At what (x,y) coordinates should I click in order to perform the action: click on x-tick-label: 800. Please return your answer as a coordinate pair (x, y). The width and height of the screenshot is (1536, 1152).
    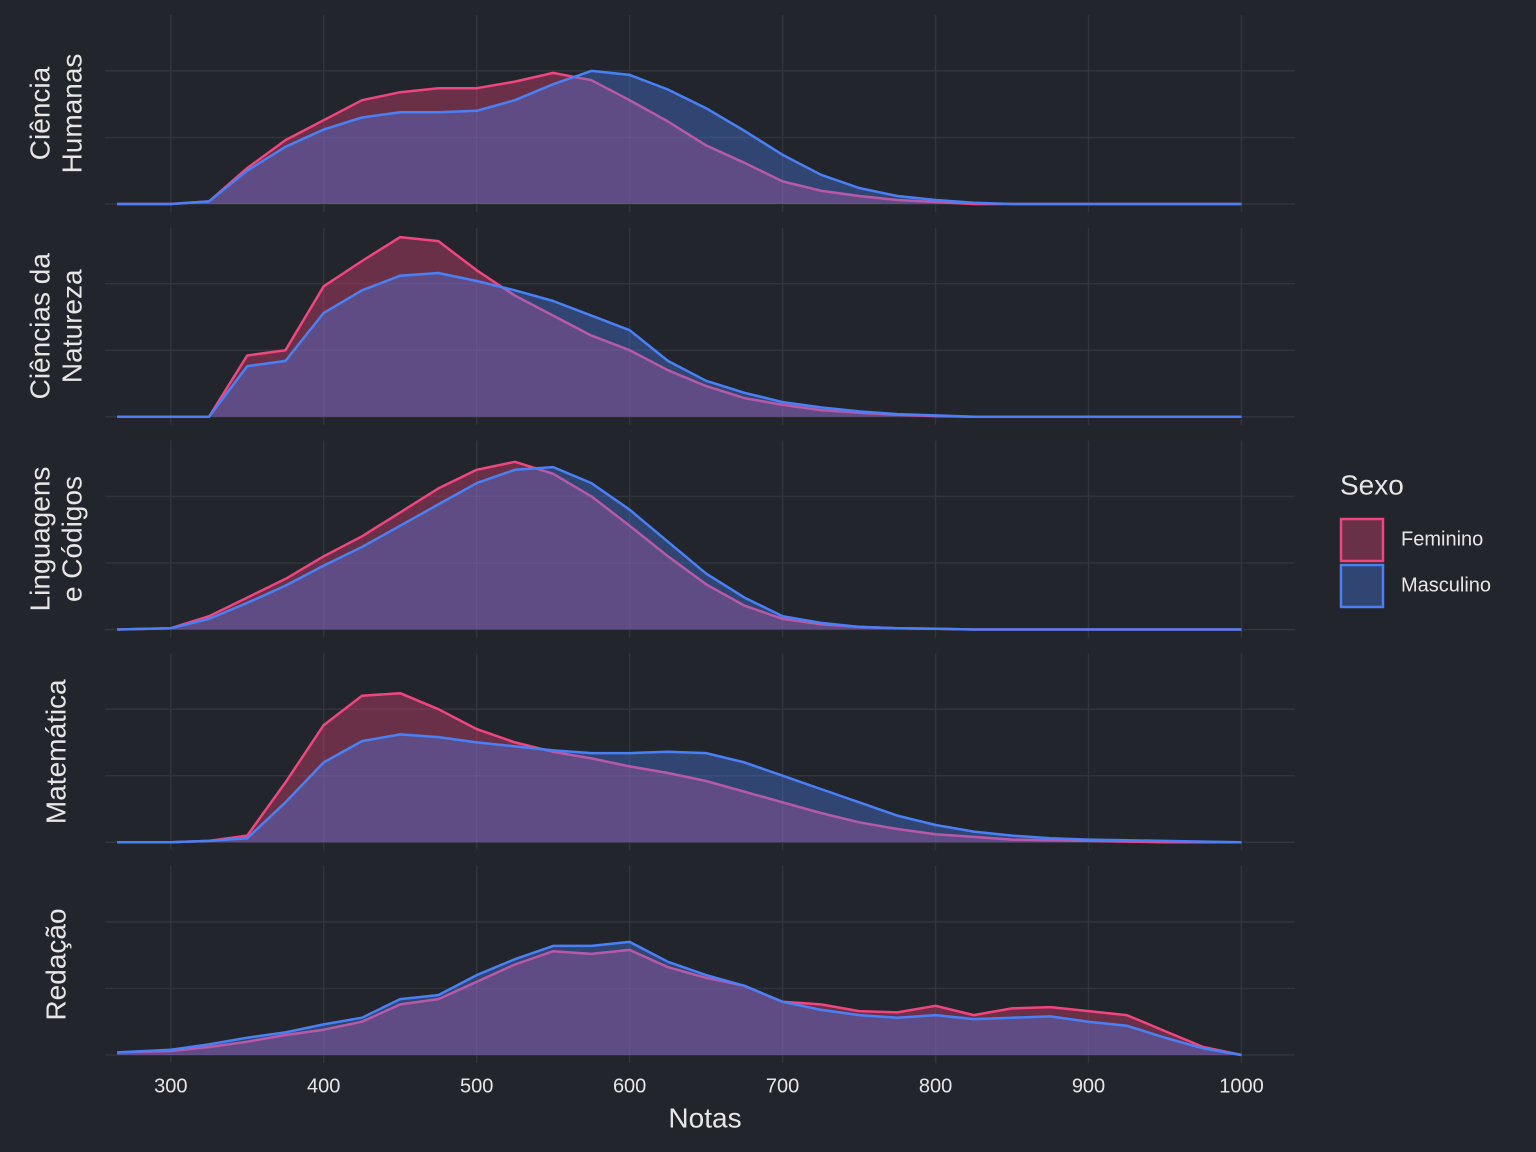
    Looking at the image, I should click on (935, 1086).